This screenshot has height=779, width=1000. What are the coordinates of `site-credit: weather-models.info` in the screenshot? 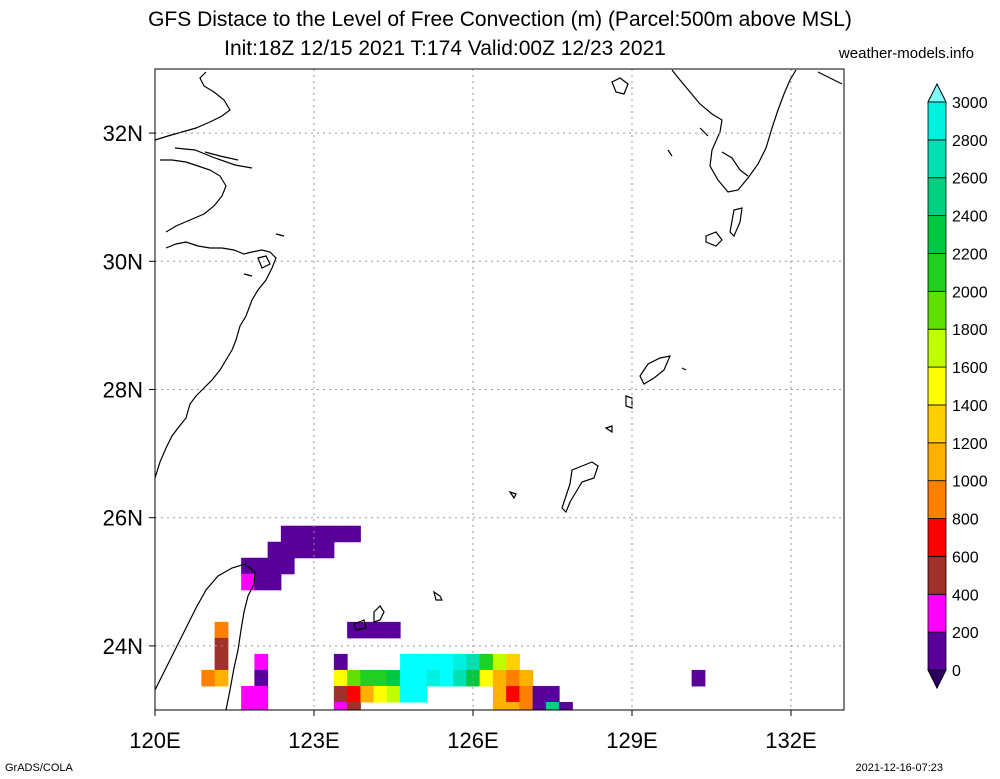 It's located at (906, 53).